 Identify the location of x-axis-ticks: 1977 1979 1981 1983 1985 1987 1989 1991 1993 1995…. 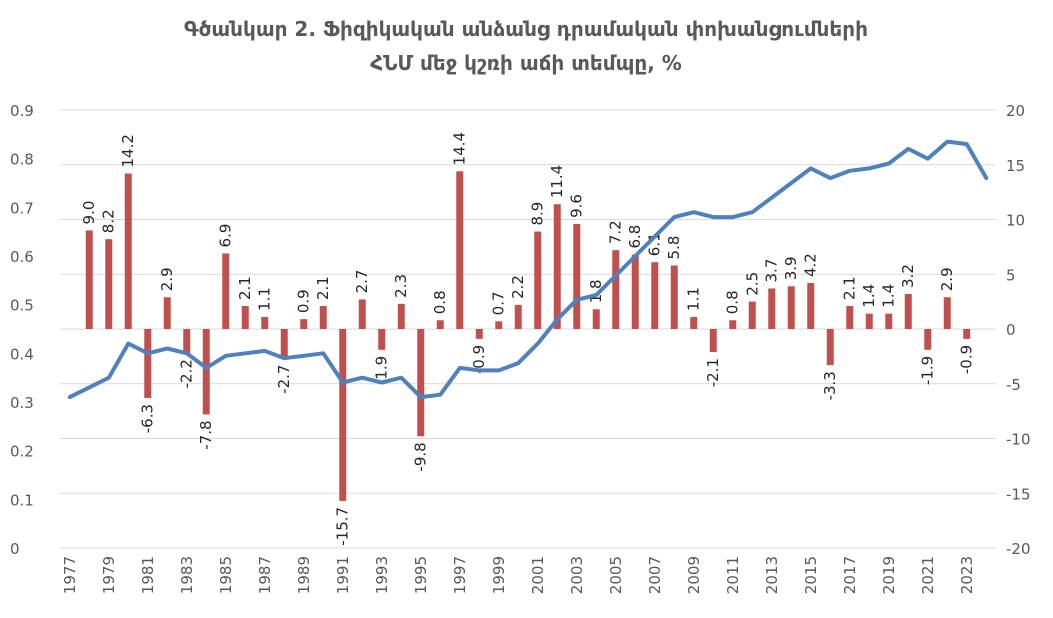
(518, 575).